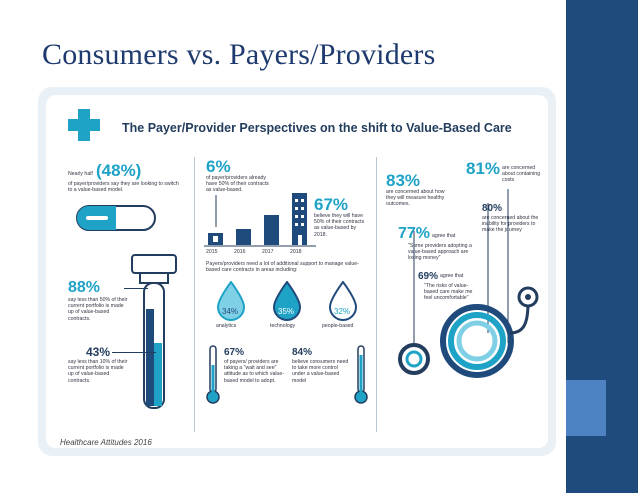 The image size is (638, 493). What do you see at coordinates (444, 236) in the screenshot?
I see `stat77-agree: agree that` at bounding box center [444, 236].